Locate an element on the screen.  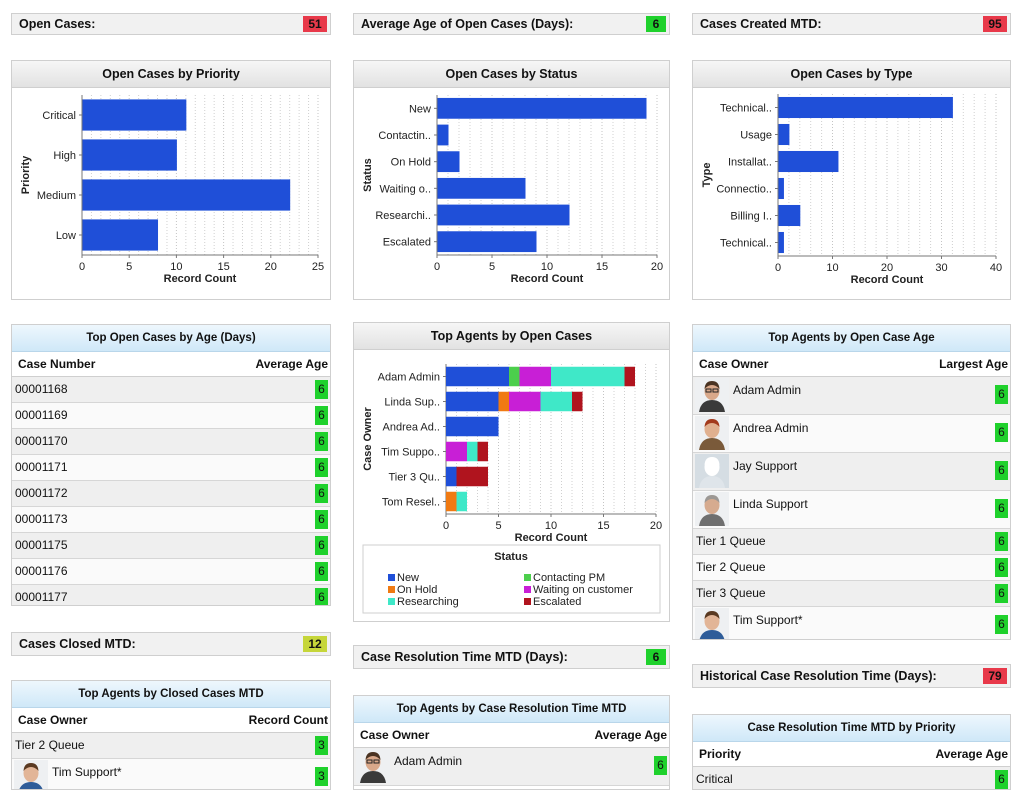
row-label: 00001175 is located at coordinates (41, 545).